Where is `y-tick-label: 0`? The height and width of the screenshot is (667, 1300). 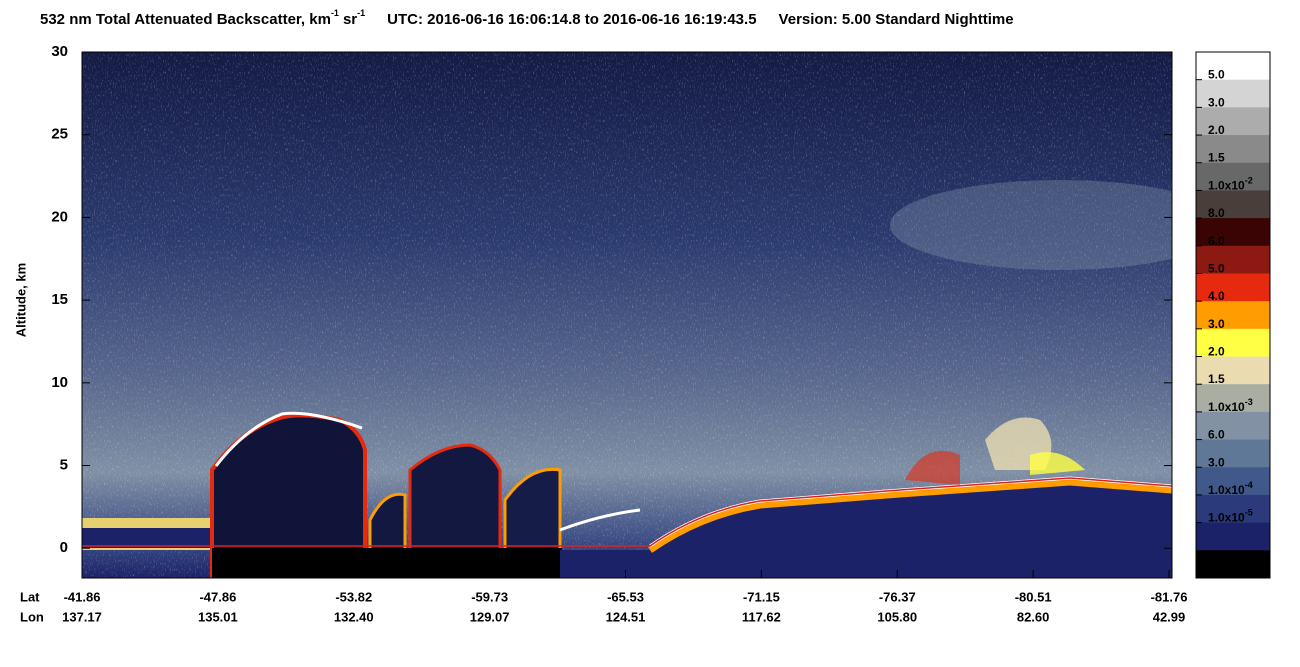
y-tick-label: 0 is located at coordinates (64, 547).